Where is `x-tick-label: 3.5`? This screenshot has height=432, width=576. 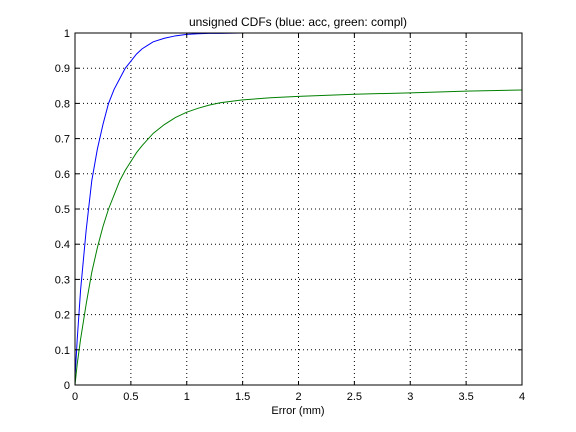 x-tick-label: 3.5 is located at coordinates (465, 397).